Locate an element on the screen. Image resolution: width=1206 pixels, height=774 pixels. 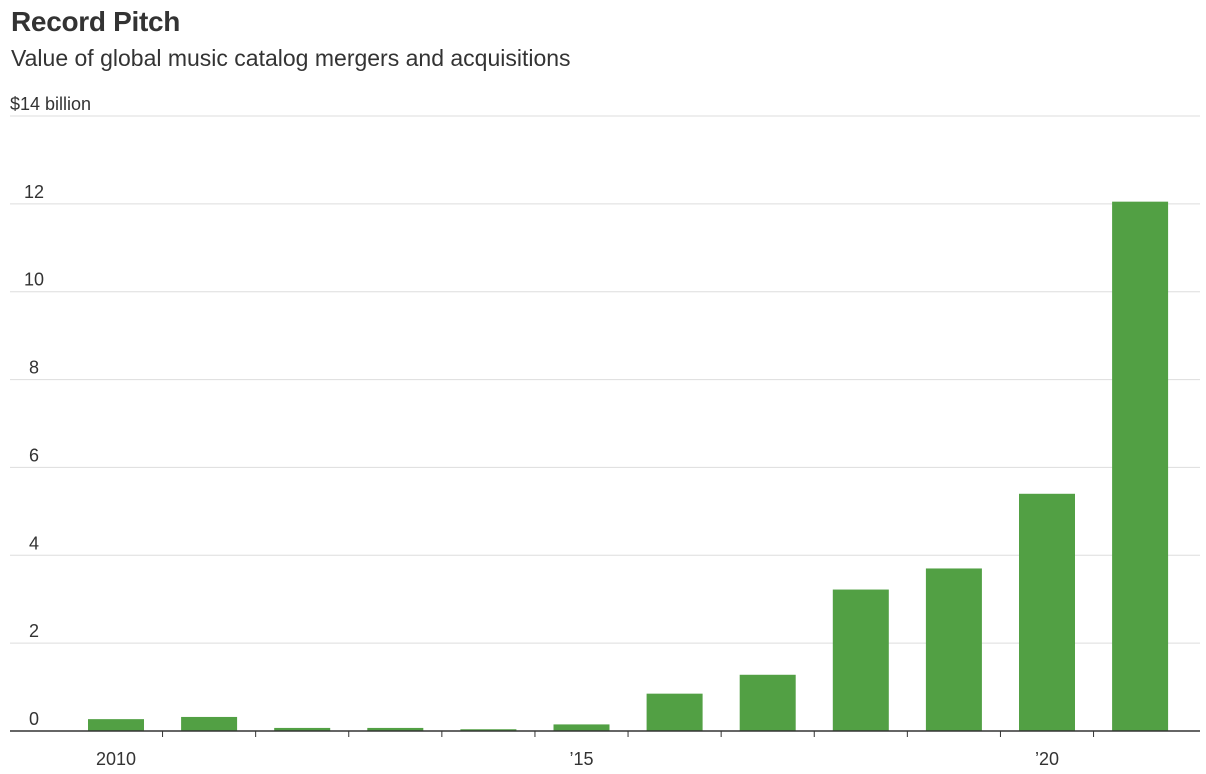
x-axis: 2010 ’15 ’20 is located at coordinates (605, 749).